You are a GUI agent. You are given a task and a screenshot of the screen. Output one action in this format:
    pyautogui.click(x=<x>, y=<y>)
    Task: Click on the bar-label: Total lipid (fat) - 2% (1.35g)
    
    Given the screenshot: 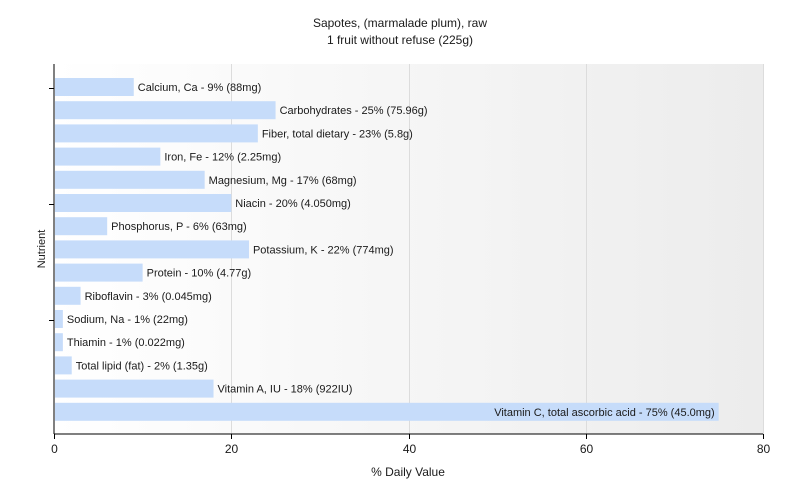 What is the action you would take?
    pyautogui.click(x=142, y=366)
    